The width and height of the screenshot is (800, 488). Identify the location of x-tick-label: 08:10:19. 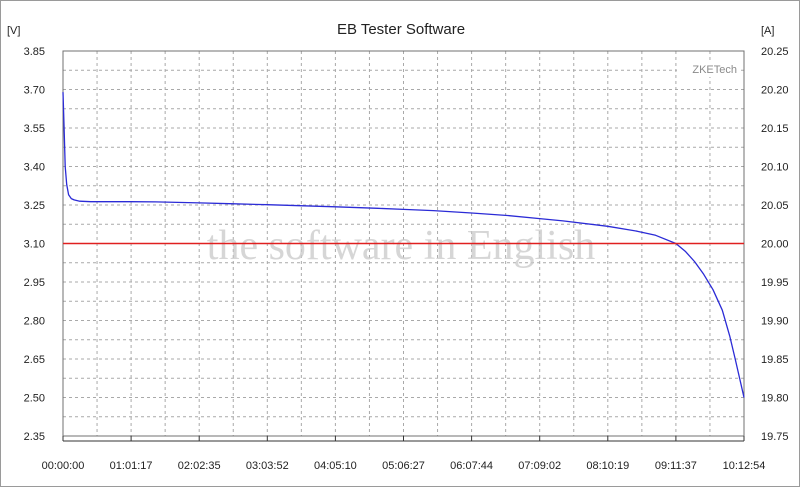
(607, 466).